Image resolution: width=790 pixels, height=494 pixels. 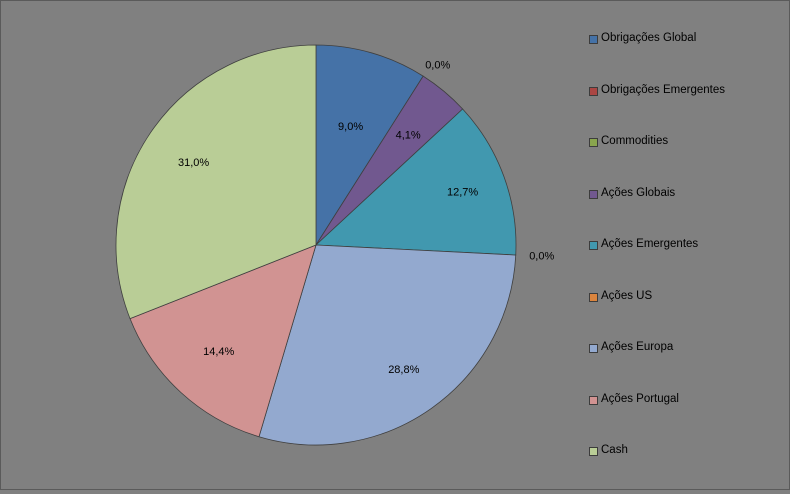 What do you see at coordinates (687, 365) in the screenshot?
I see `legend-item: Ações Europa` at bounding box center [687, 365].